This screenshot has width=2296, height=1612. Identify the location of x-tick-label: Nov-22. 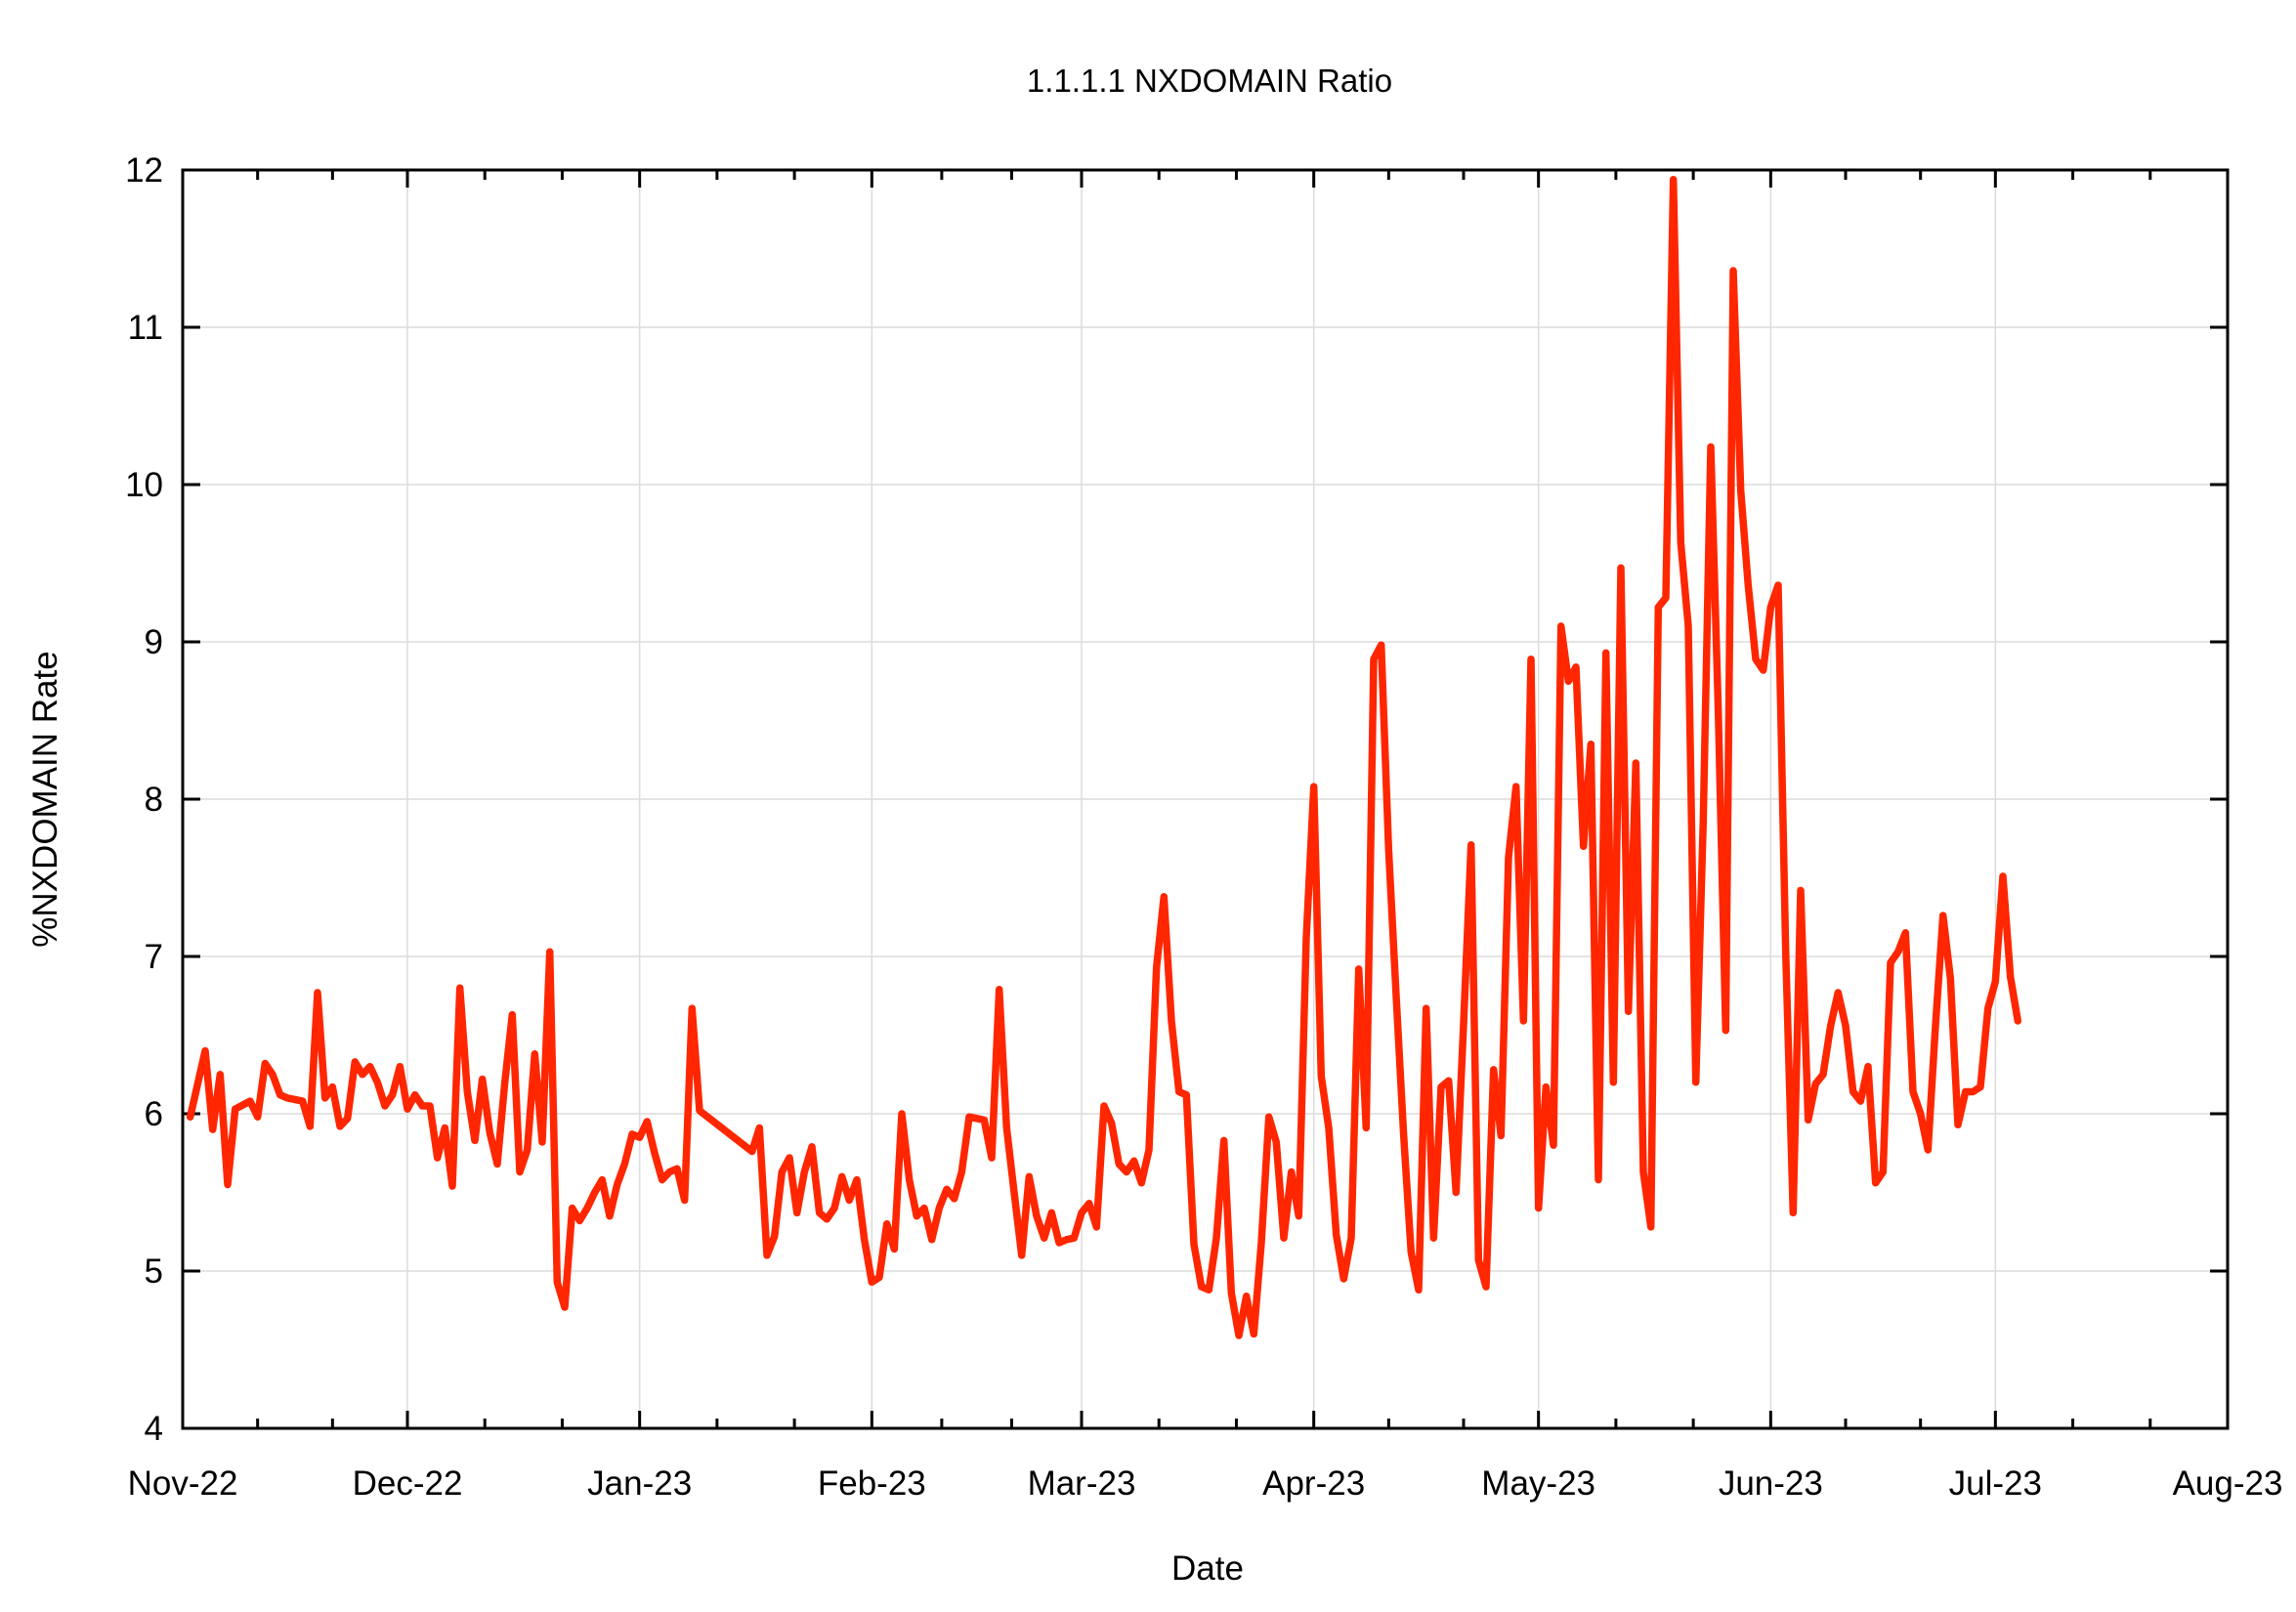
(183, 1483).